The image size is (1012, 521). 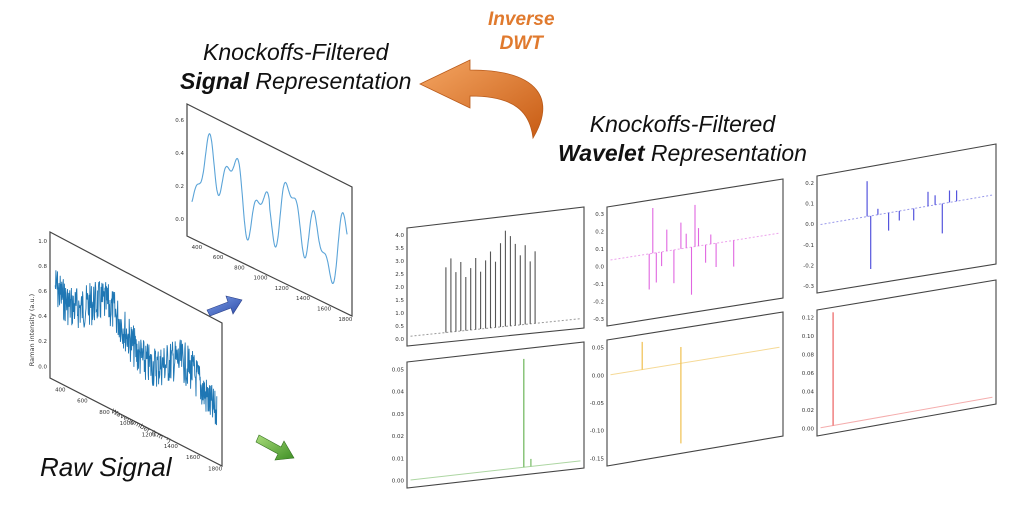 I want to click on signal-xtick-label: 400, so click(x=197, y=248).